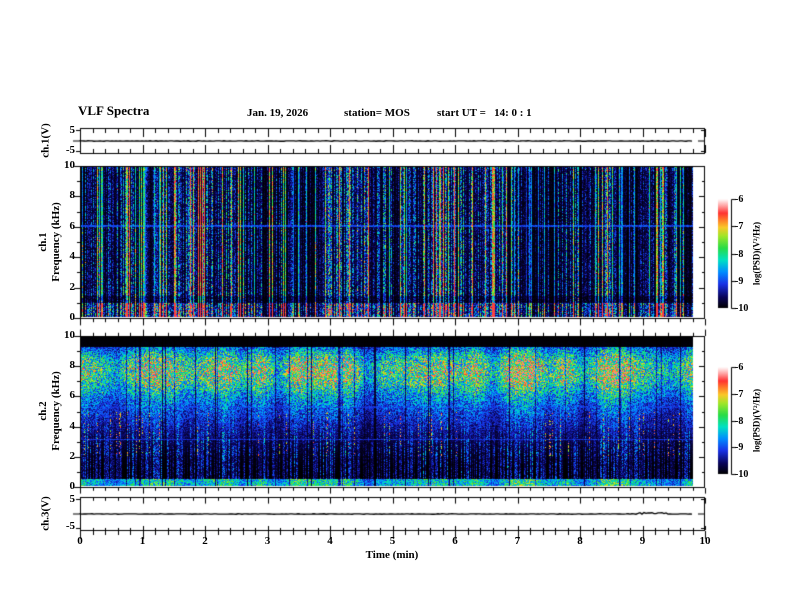 This screenshot has width=792, height=612. What do you see at coordinates (392, 541) in the screenshot?
I see `x-tick-label: 5` at bounding box center [392, 541].